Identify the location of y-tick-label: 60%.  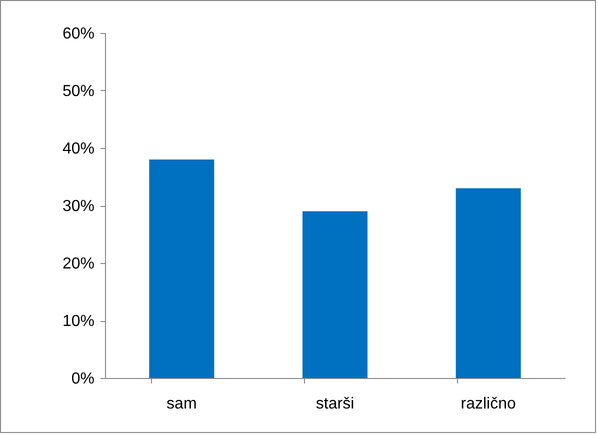
(78, 34).